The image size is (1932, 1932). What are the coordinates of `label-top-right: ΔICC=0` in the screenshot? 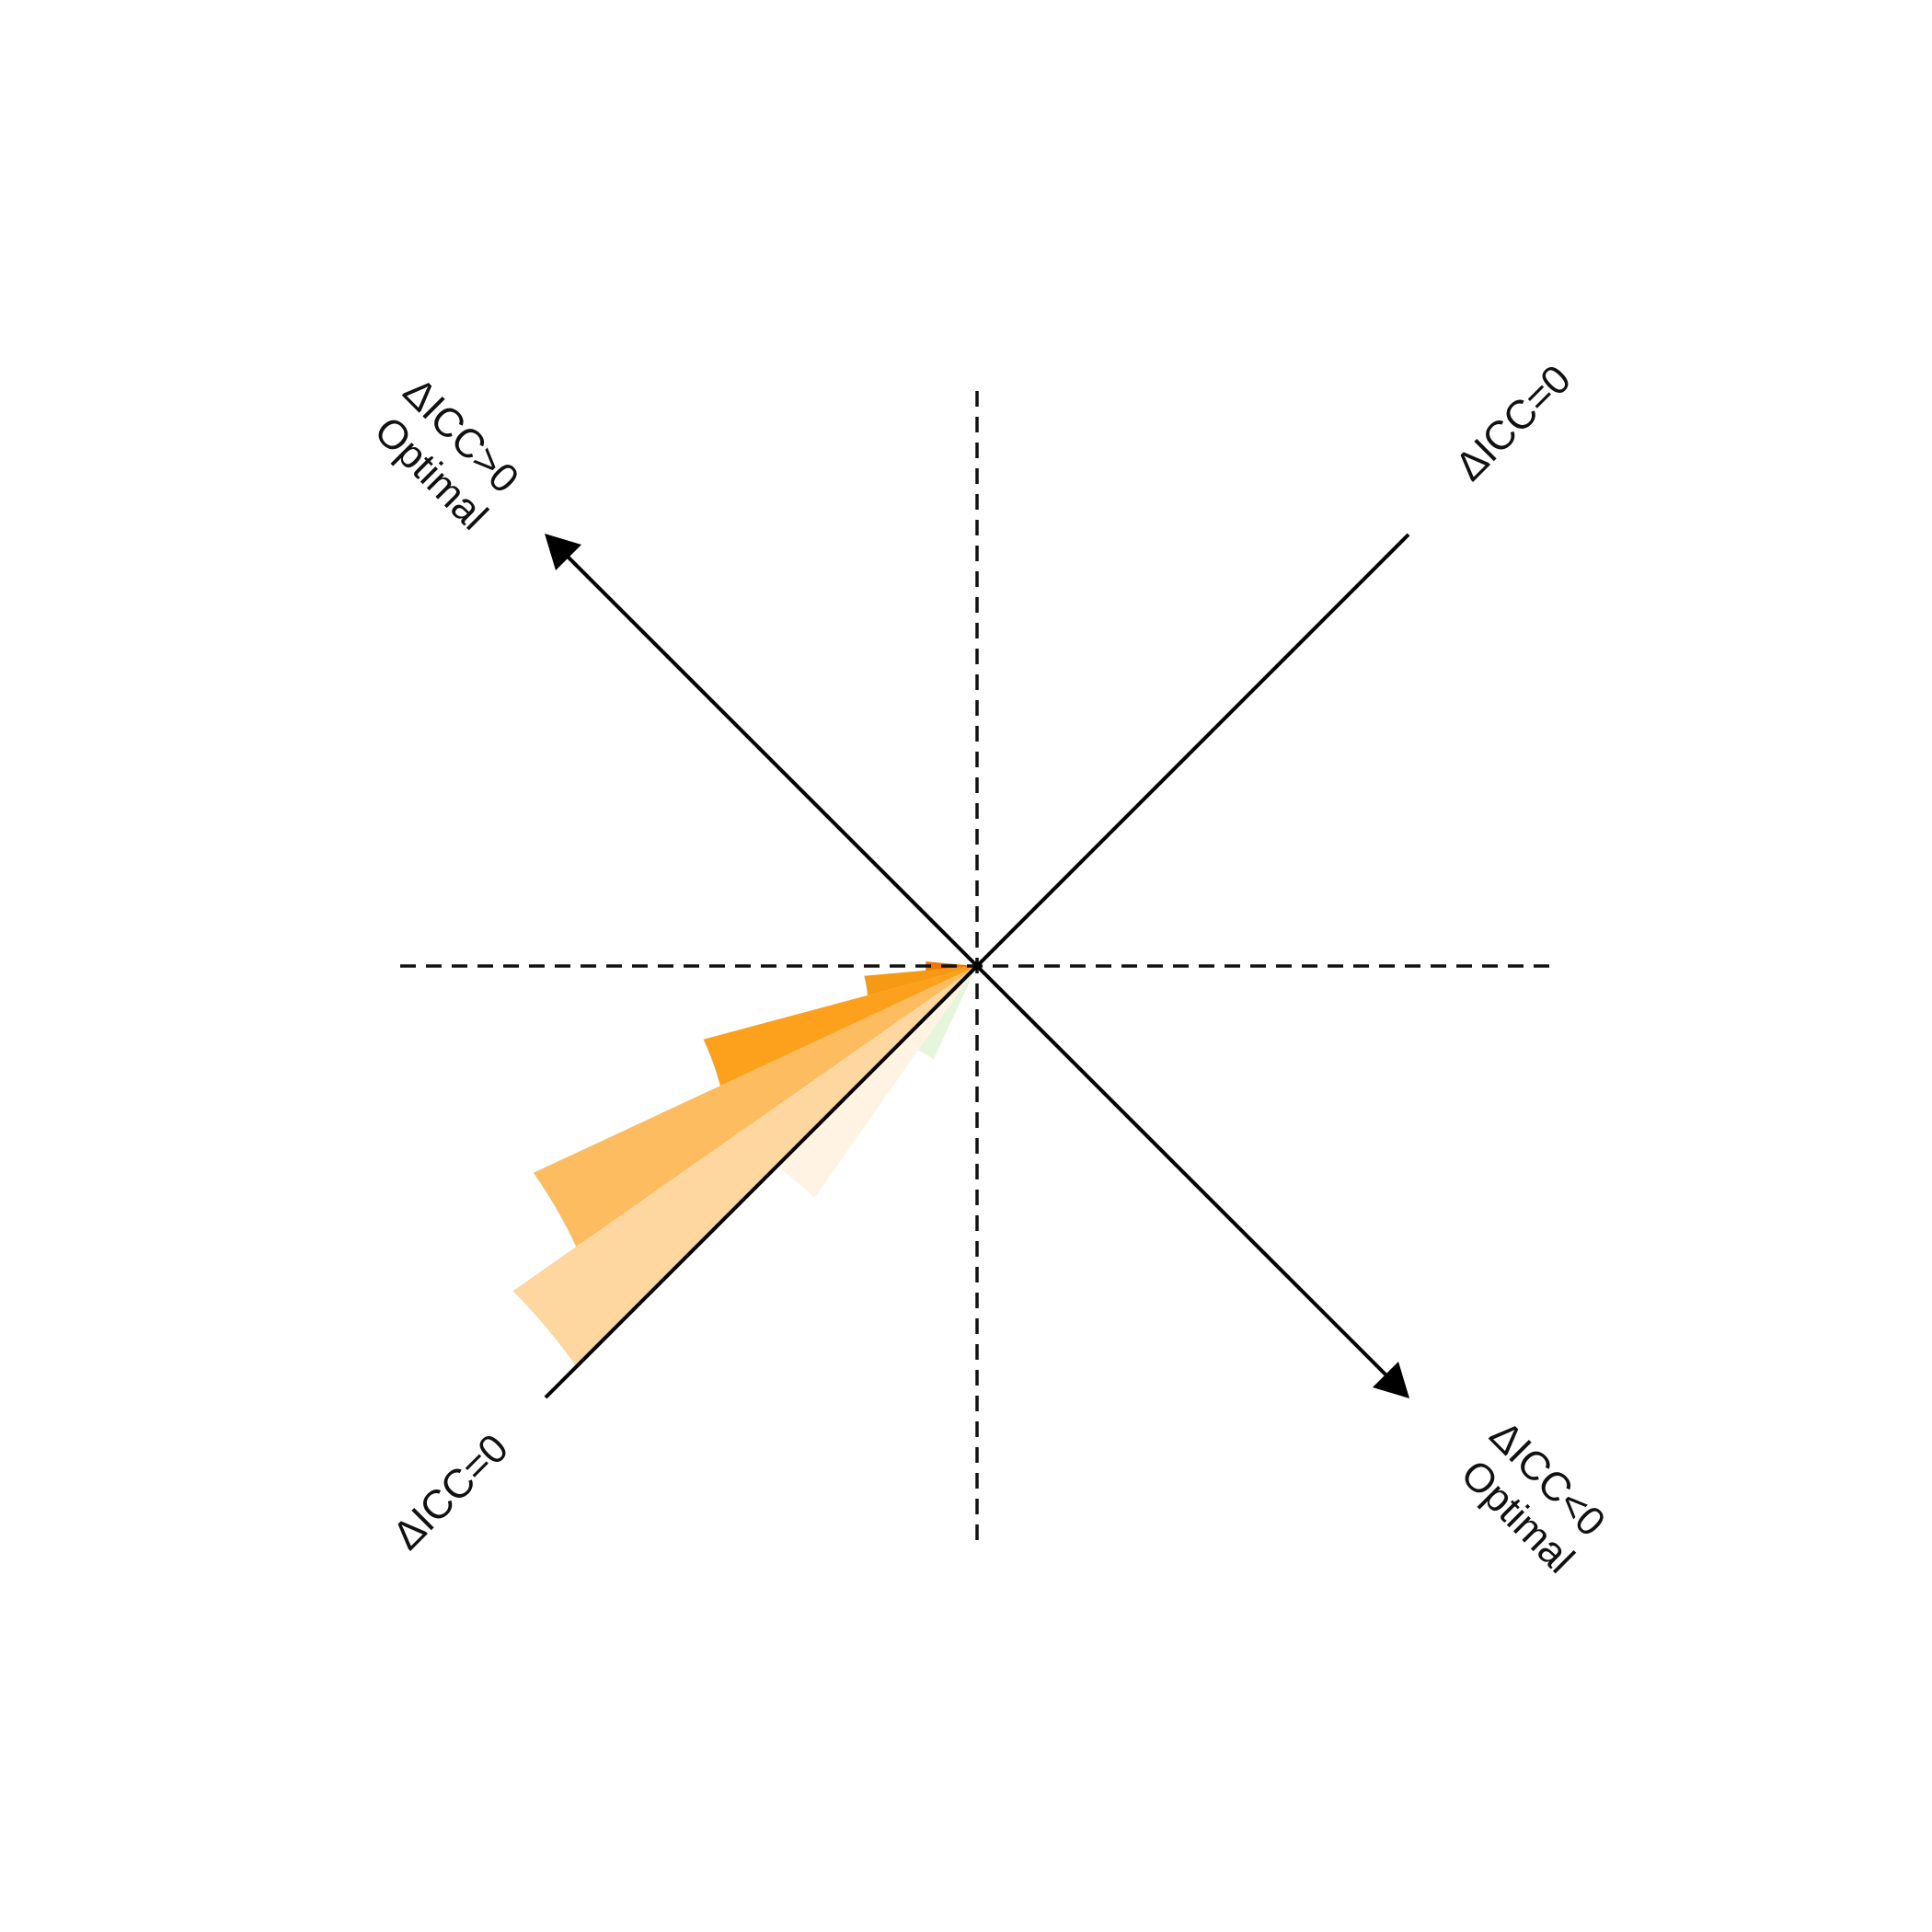 It's located at (1513, 423).